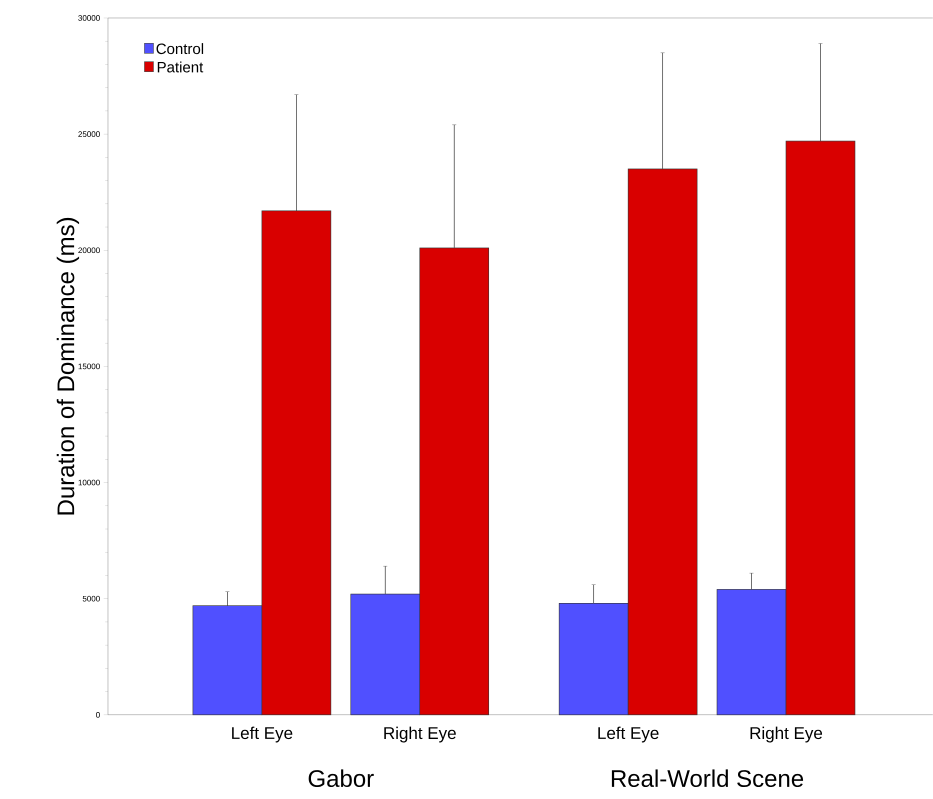  I want to click on y-tick-label: 20000, so click(89, 251).